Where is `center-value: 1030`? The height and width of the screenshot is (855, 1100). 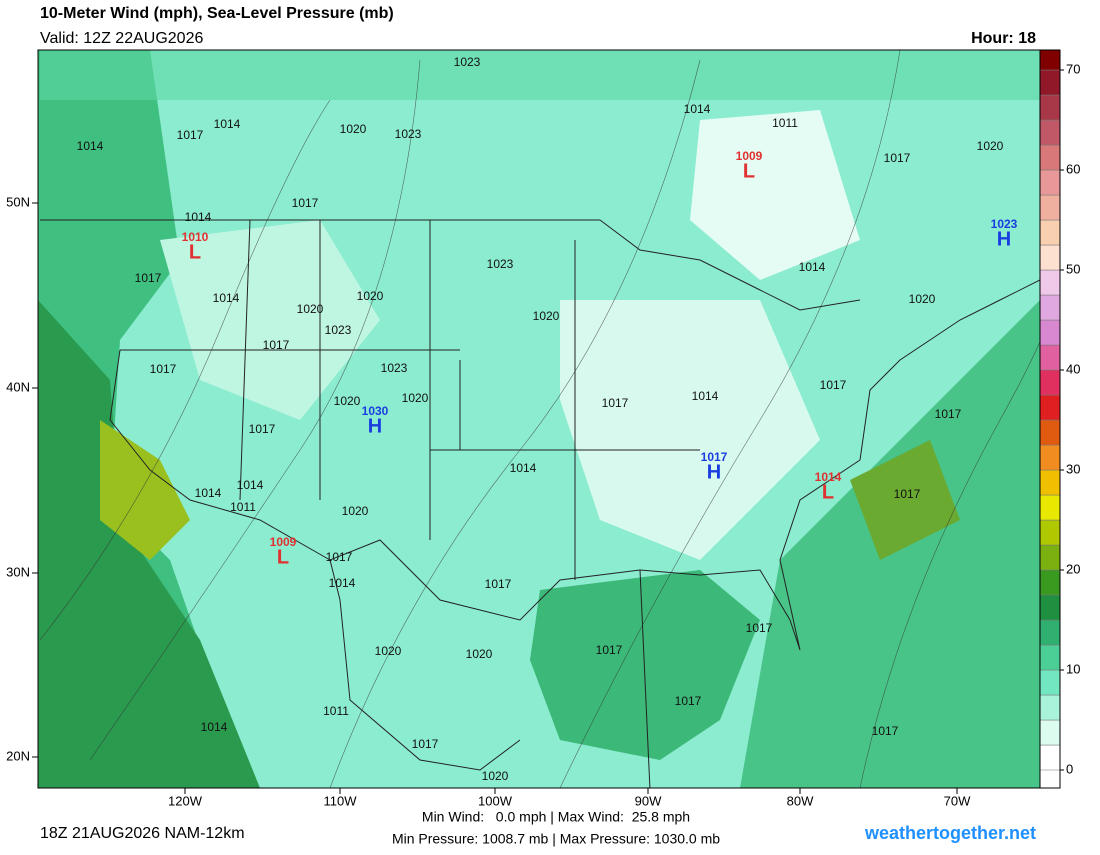
center-value: 1030 is located at coordinates (375, 411).